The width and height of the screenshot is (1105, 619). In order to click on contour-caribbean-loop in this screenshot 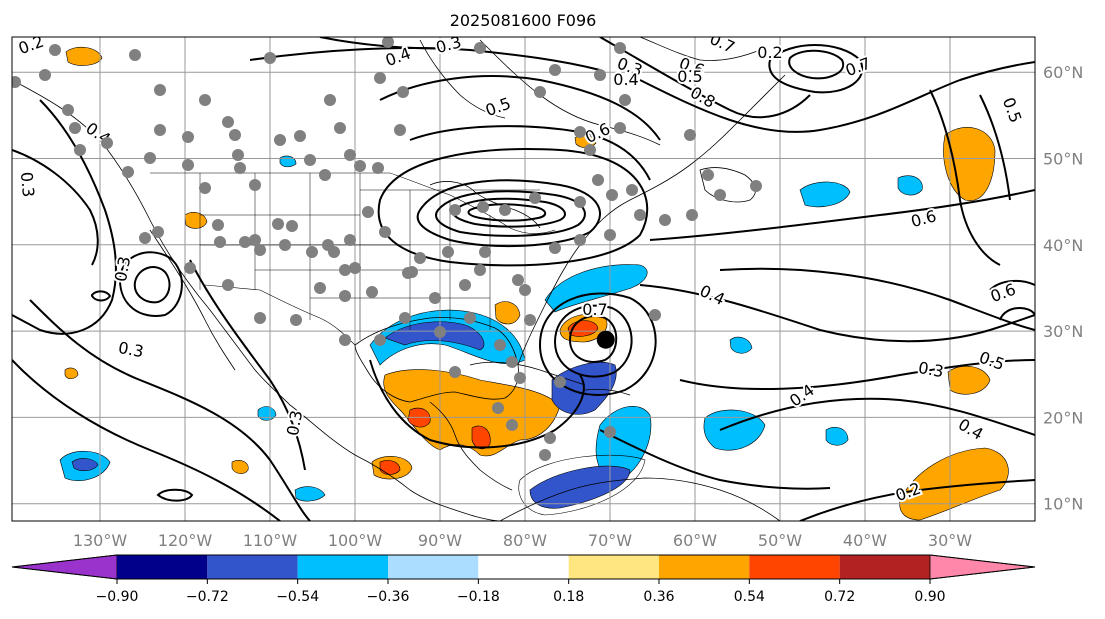, I will do `click(477, 404)`.